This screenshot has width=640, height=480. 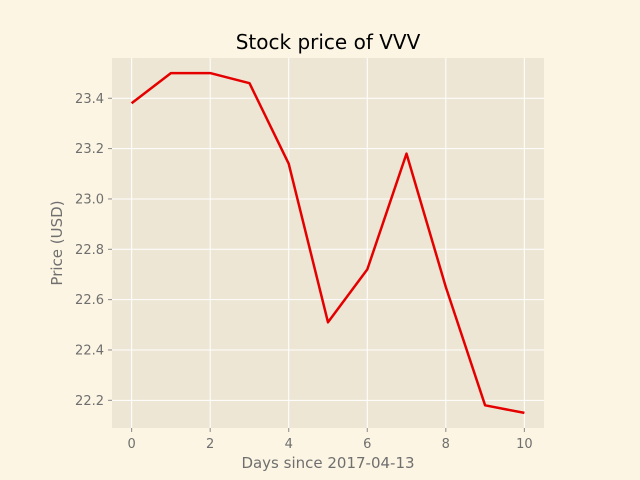 I want to click on x-tick-label: 6, so click(x=367, y=444).